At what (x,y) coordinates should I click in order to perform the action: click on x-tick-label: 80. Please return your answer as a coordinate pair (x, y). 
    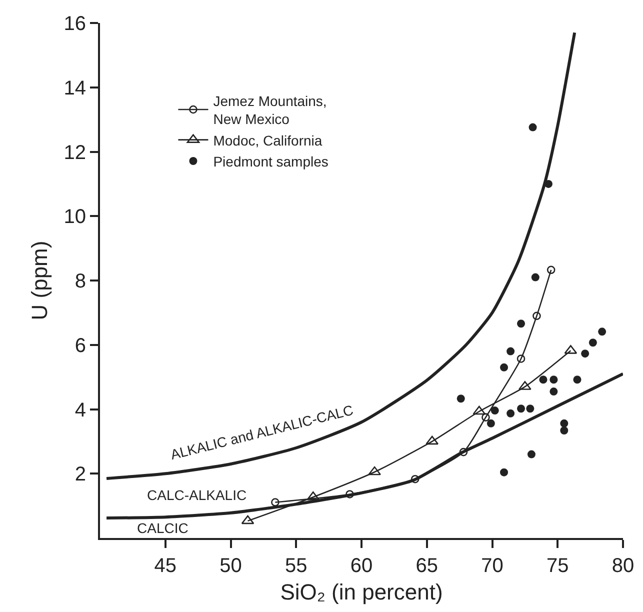
    Looking at the image, I should click on (623, 566).